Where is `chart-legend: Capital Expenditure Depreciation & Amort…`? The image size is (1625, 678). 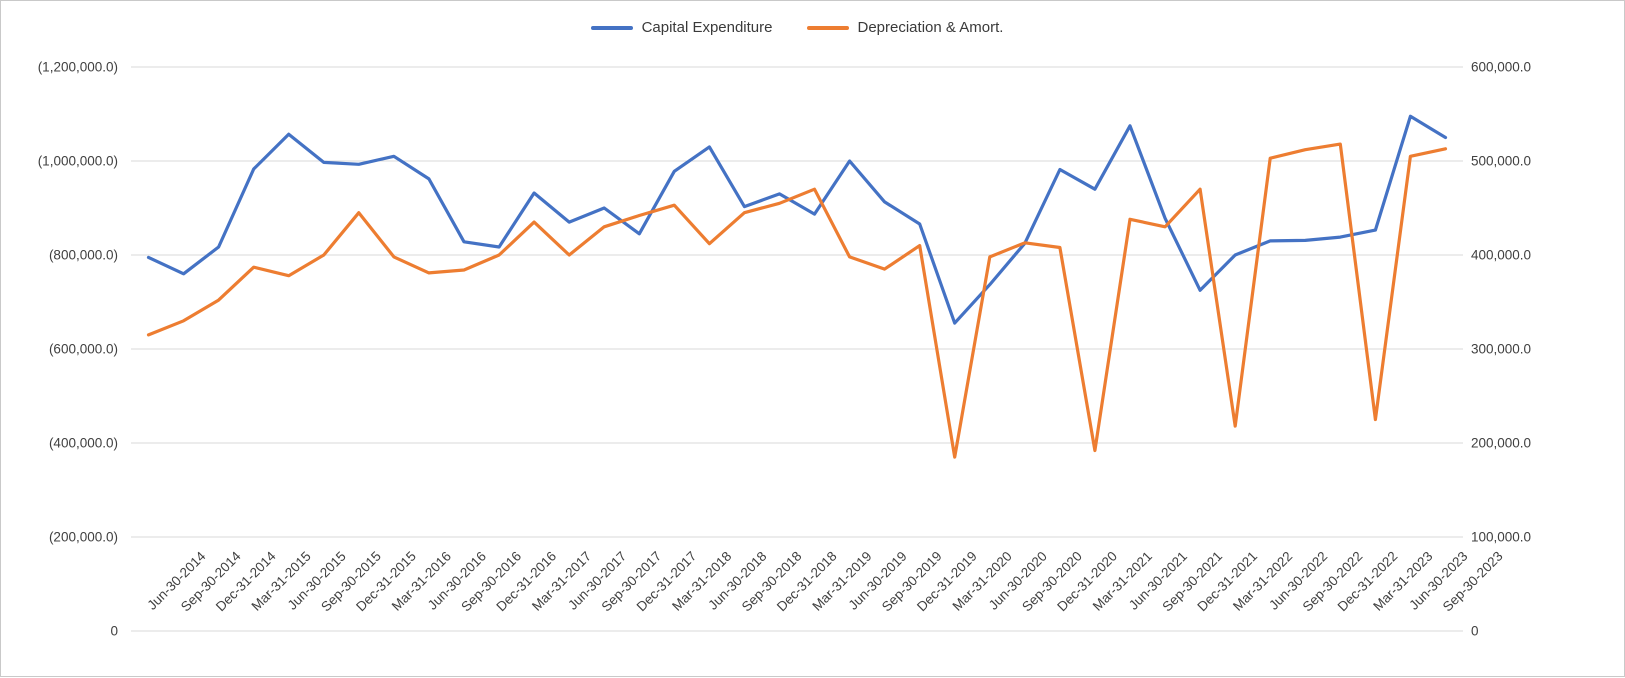 chart-legend: Capital Expenditure Depreciation & Amort… is located at coordinates (797, 27).